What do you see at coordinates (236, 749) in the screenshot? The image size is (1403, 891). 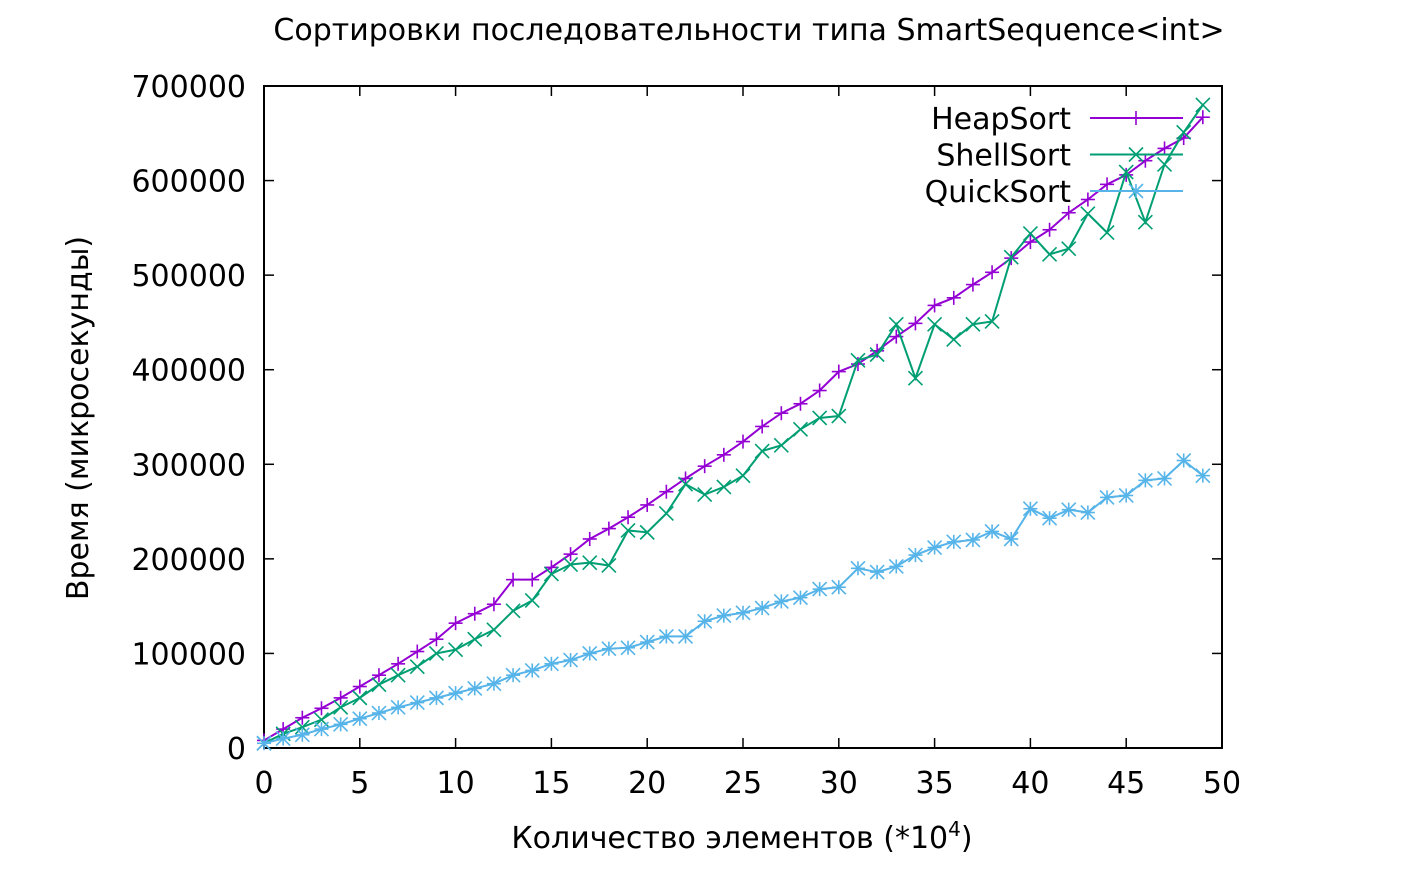 I see `y-tick-label: 0` at bounding box center [236, 749].